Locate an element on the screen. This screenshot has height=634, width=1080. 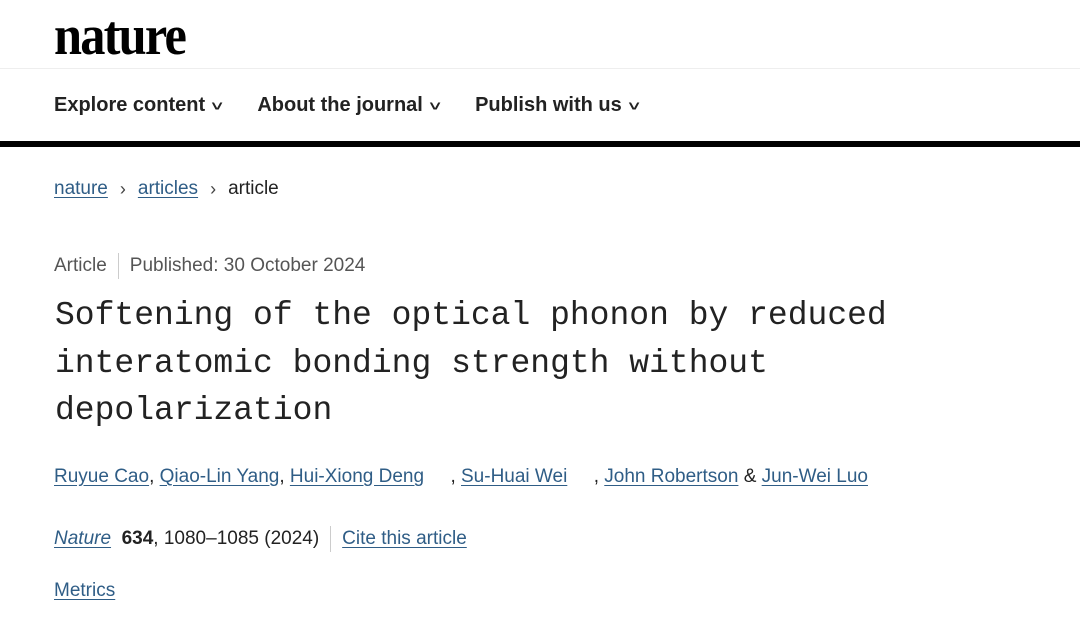
nav-explore-content: Explore content ˅ is located at coordinates (138, 105).